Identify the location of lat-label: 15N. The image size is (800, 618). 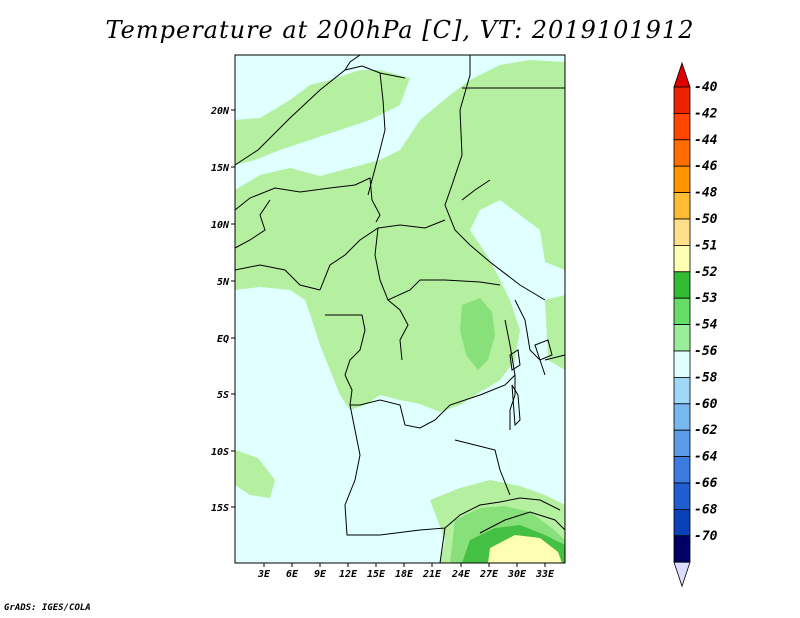
(220, 168).